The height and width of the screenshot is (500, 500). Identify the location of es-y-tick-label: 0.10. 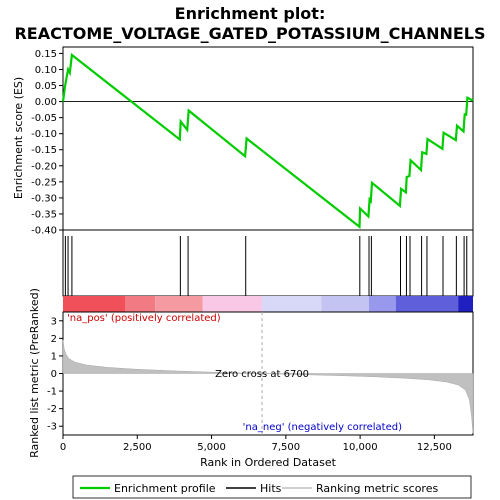
(46, 70).